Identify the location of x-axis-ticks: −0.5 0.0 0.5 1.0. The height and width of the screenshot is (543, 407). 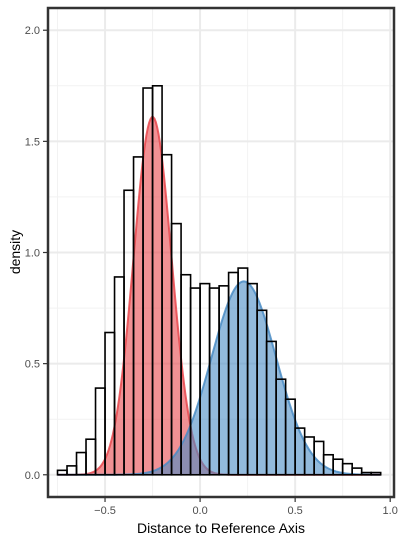
(246, 507).